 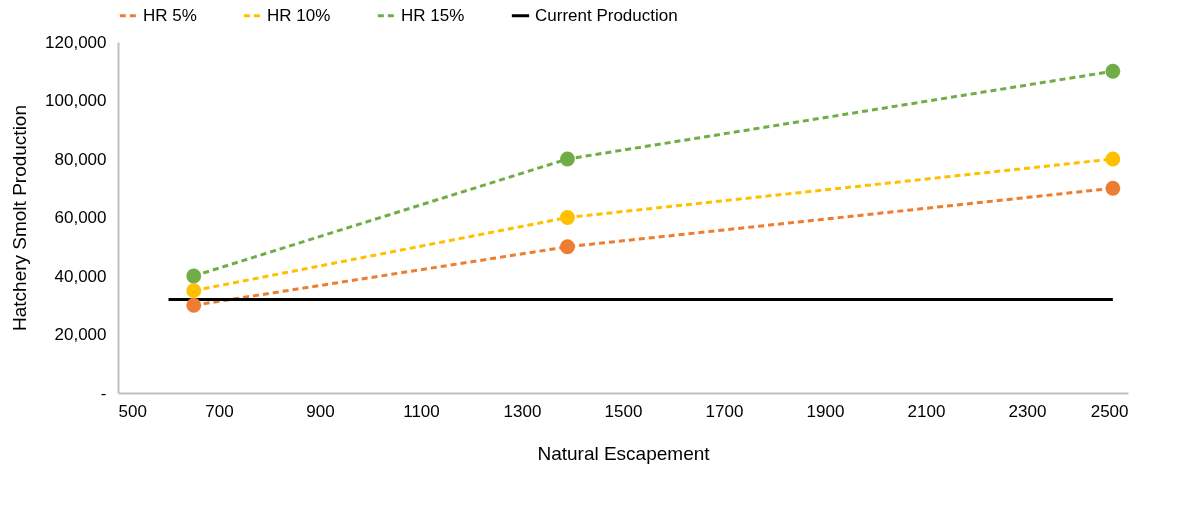 What do you see at coordinates (80, 334) in the screenshot?
I see `y-tick-label: 20,000` at bounding box center [80, 334].